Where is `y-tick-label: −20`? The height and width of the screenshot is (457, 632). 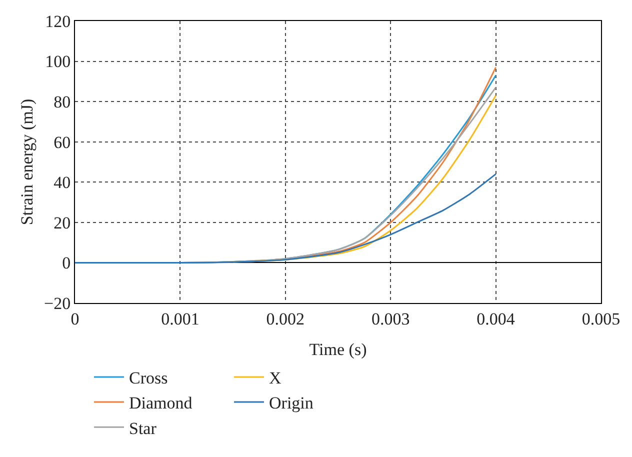 y-tick-label: −20 is located at coordinates (57, 303).